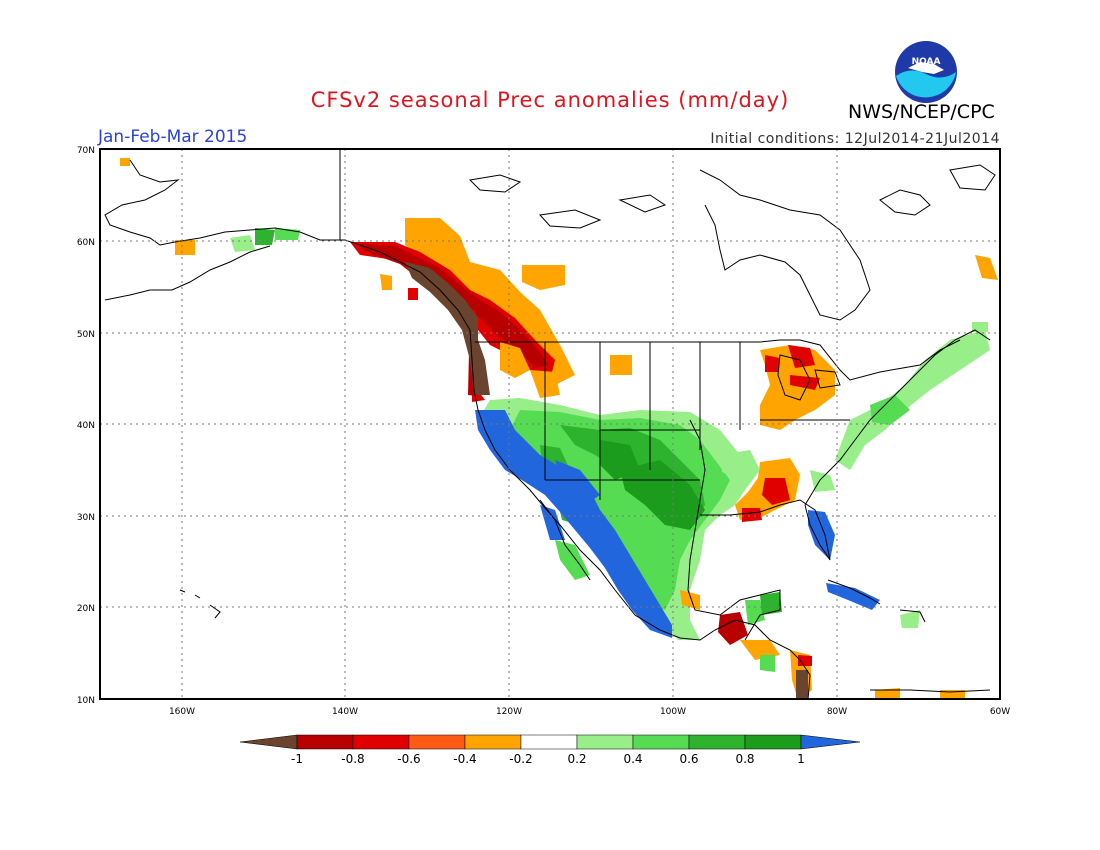 The height and width of the screenshot is (850, 1100). What do you see at coordinates (673, 712) in the screenshot?
I see `lon-label-100w: 100W` at bounding box center [673, 712].